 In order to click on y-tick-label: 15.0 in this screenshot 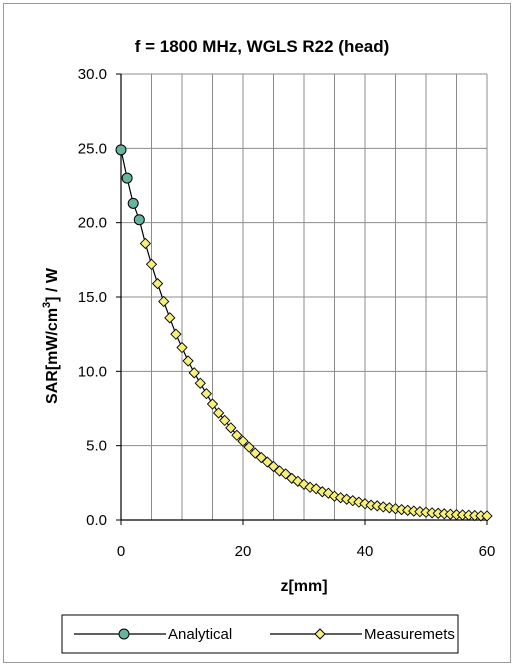, I will do `click(92, 297)`.